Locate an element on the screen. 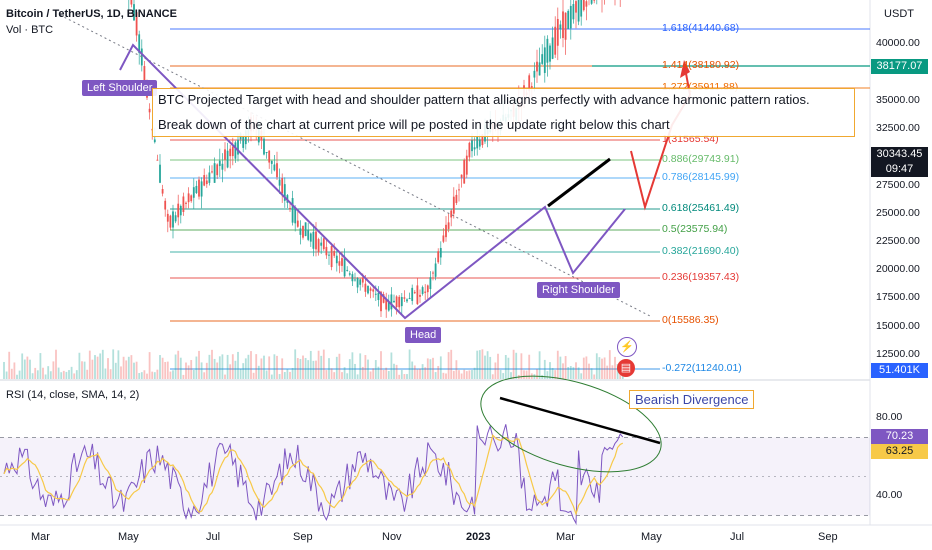  time-tick-label: Nov is located at coordinates (392, 537).